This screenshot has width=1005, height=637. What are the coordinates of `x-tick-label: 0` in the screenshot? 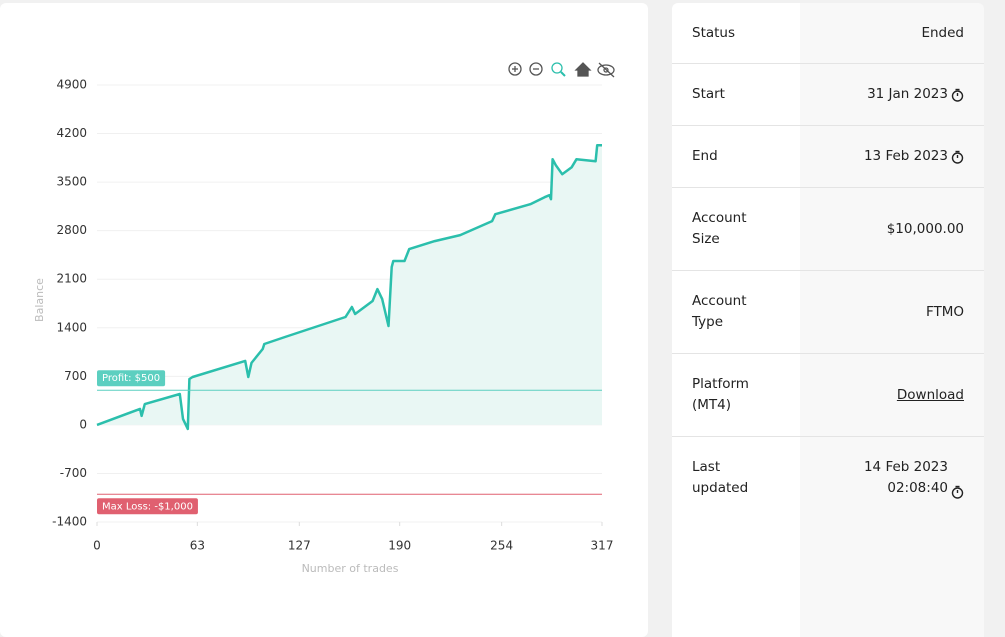 It's located at (97, 546).